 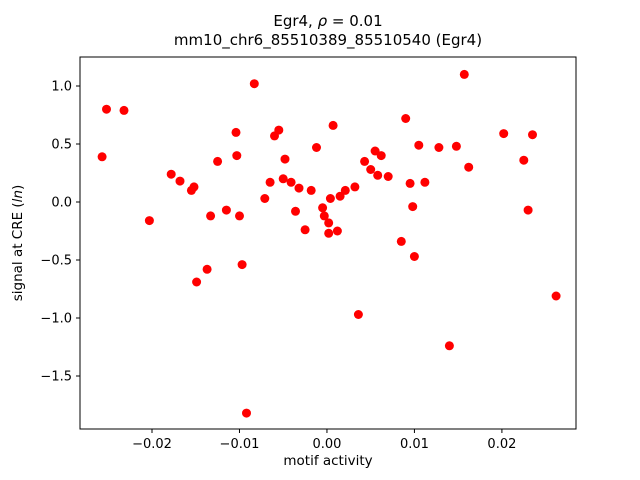 What do you see at coordinates (501, 444) in the screenshot?
I see `x-tick-label: 0.02` at bounding box center [501, 444].